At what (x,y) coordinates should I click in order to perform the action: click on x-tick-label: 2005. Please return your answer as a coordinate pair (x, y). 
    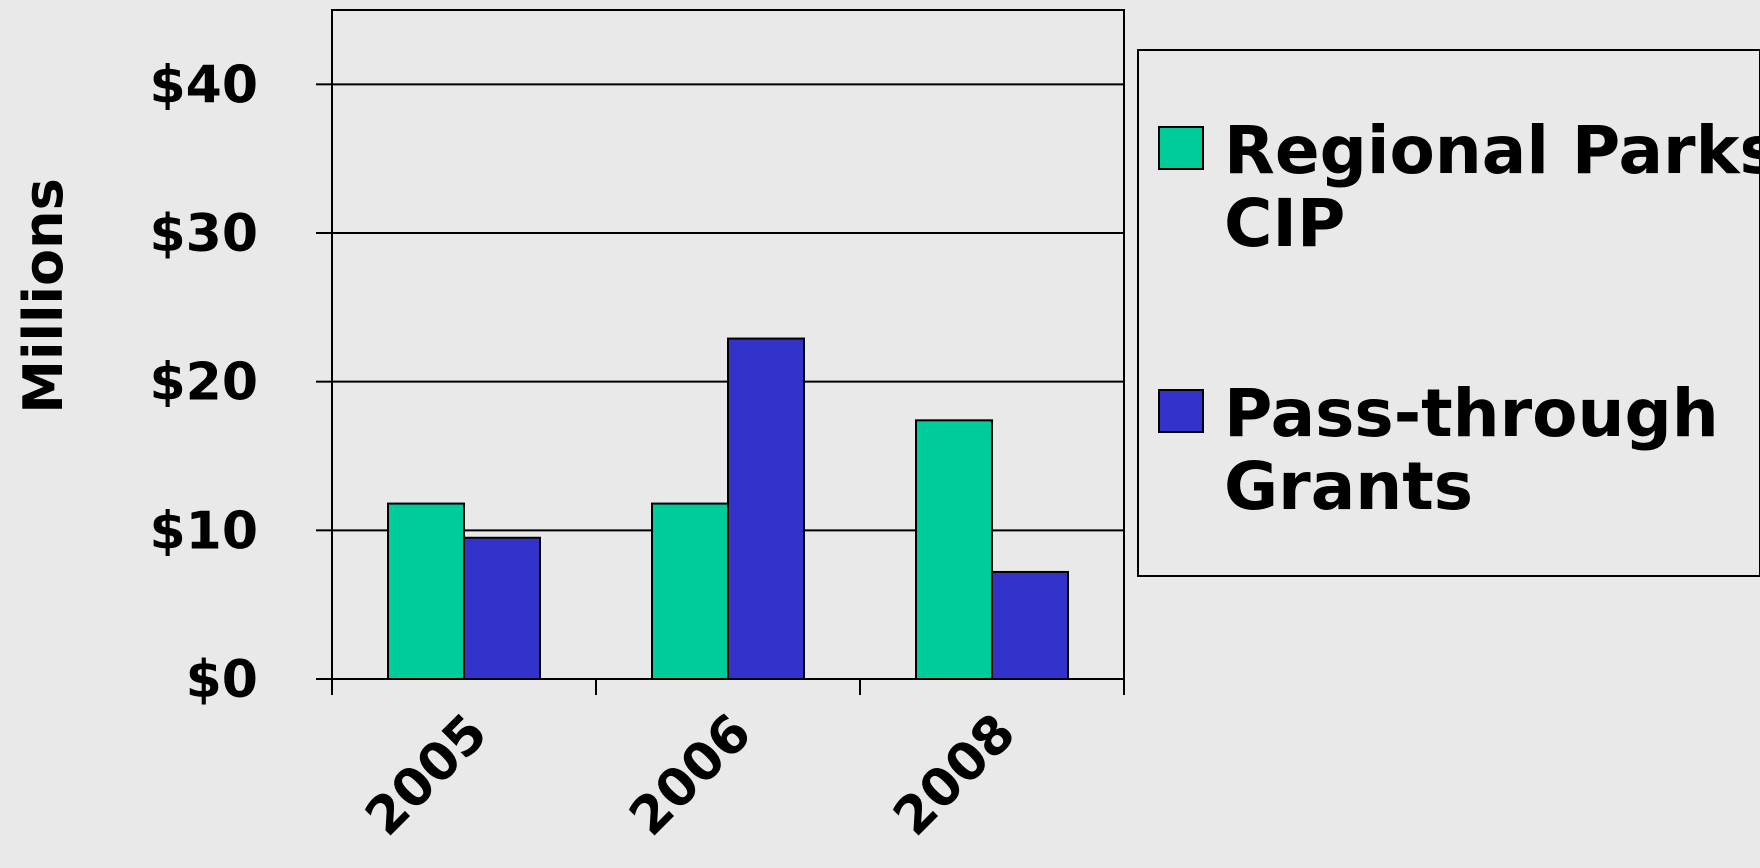
    Looking at the image, I should click on (426, 775).